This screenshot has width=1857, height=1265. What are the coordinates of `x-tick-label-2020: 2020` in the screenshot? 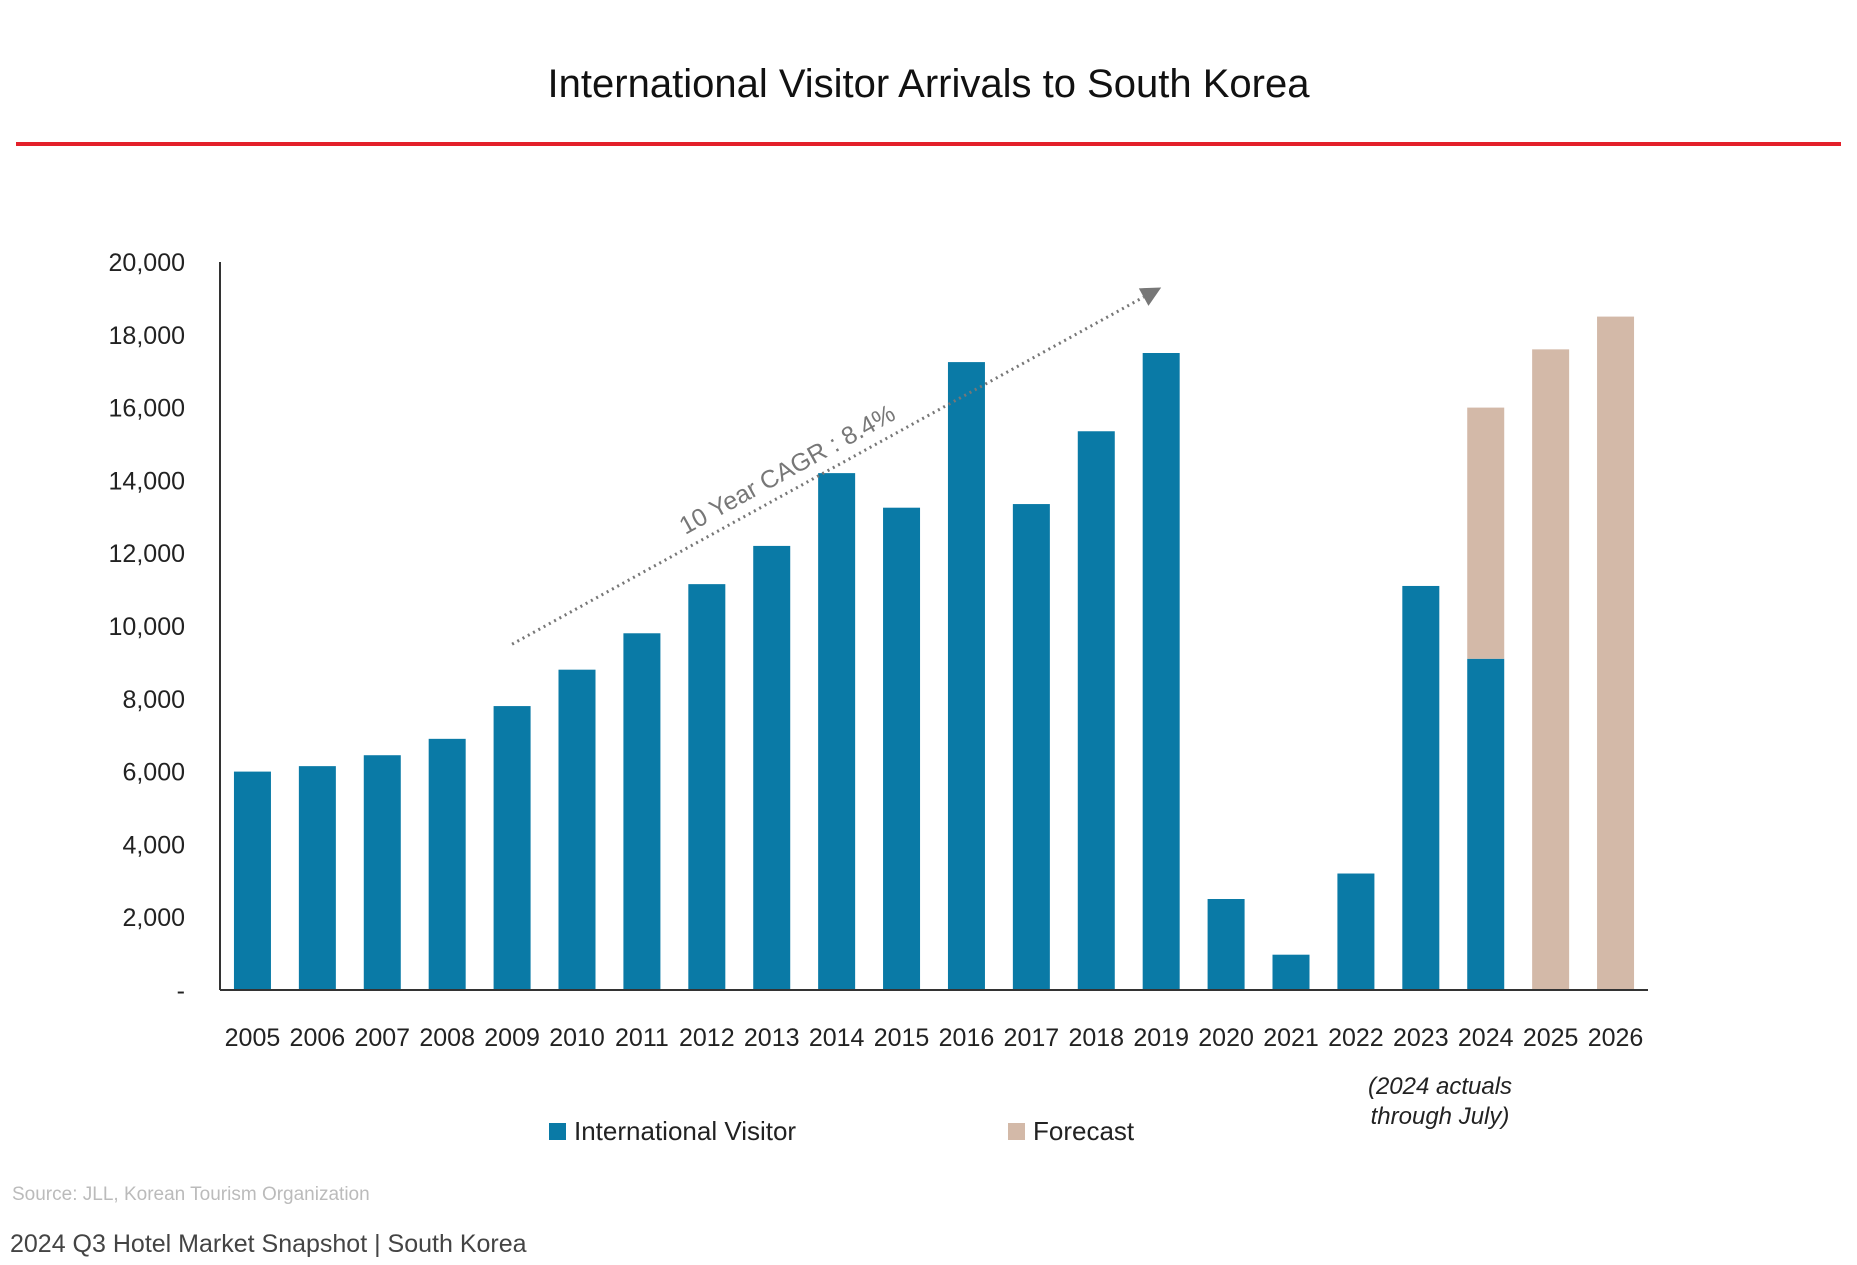 It's located at (1226, 1038).